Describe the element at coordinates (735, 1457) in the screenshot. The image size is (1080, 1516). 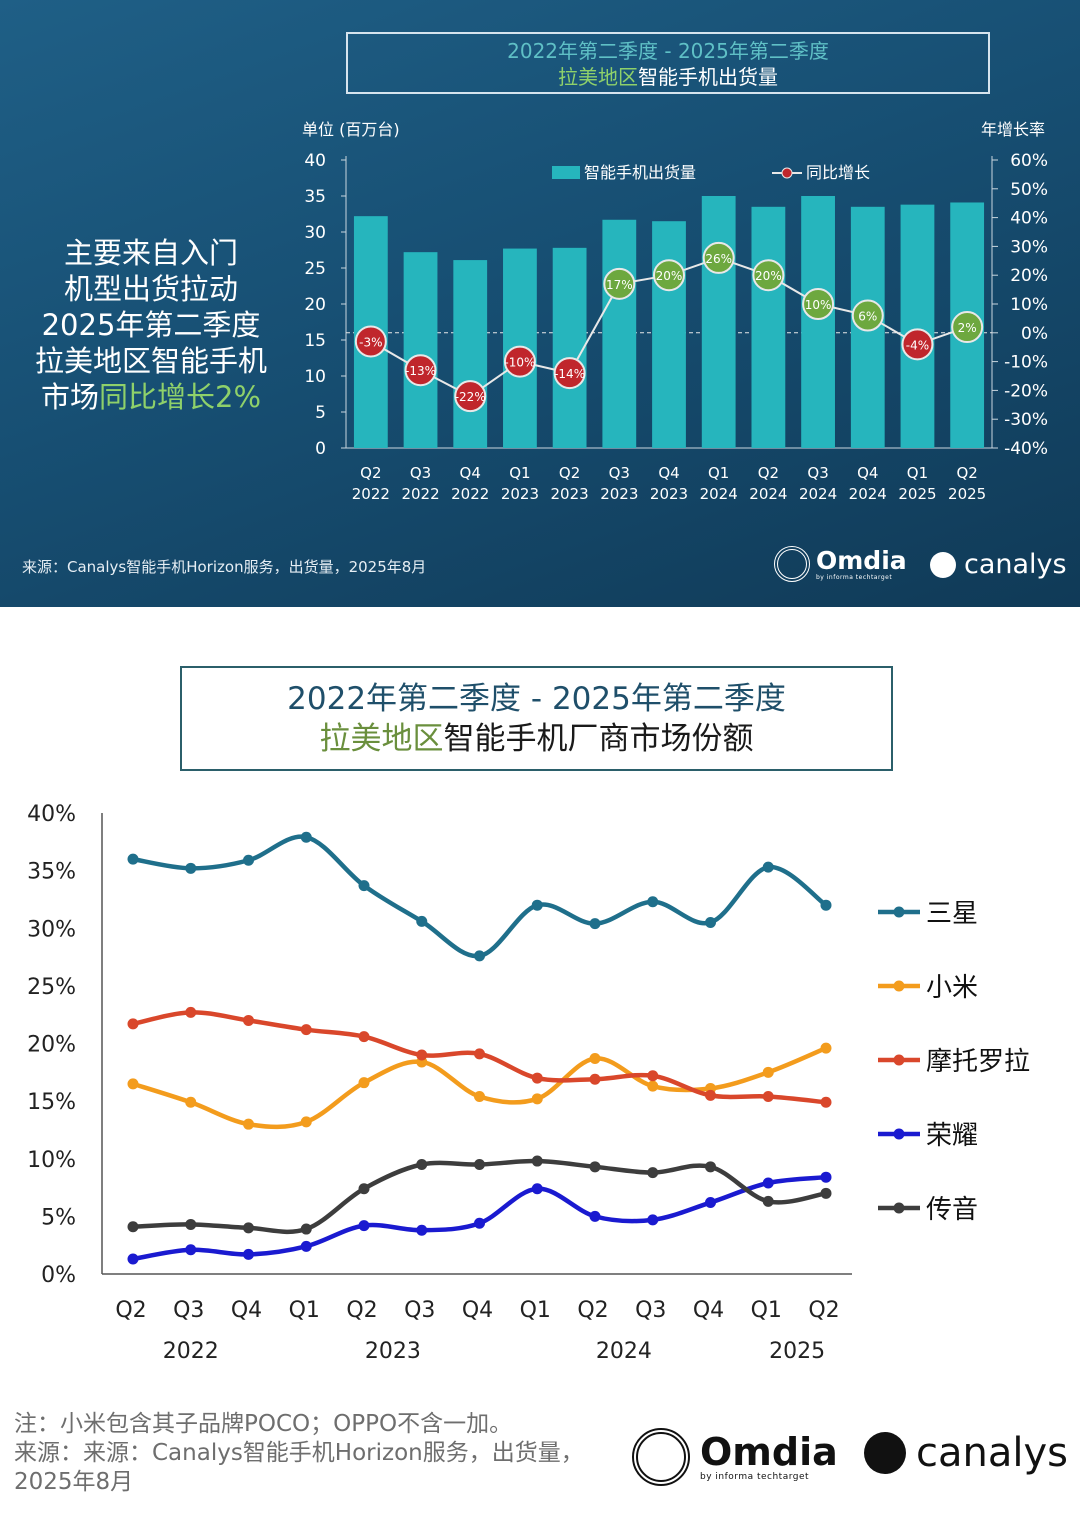
I see `omdia-logo-bottom: Omdia by informa techtarget` at that location.